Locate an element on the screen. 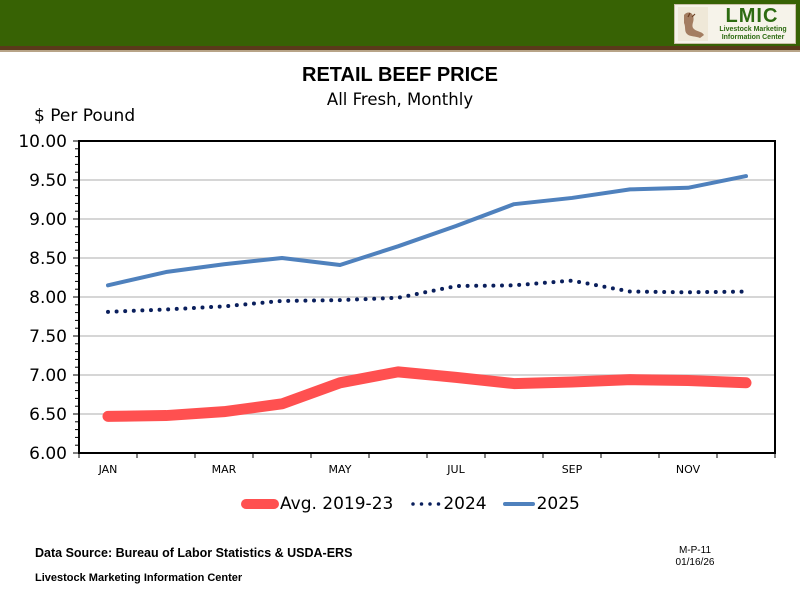  y-tick-label: 9.50 is located at coordinates (48, 181).